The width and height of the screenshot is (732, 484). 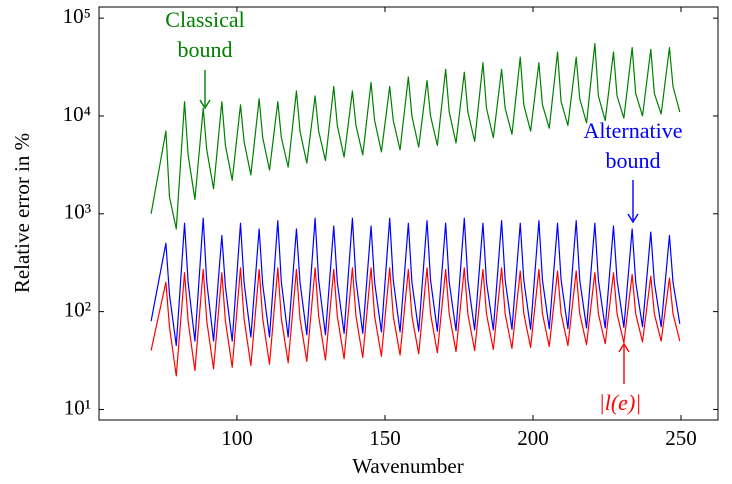 What do you see at coordinates (407, 466) in the screenshot?
I see `x-axis-label: Wavenumber` at bounding box center [407, 466].